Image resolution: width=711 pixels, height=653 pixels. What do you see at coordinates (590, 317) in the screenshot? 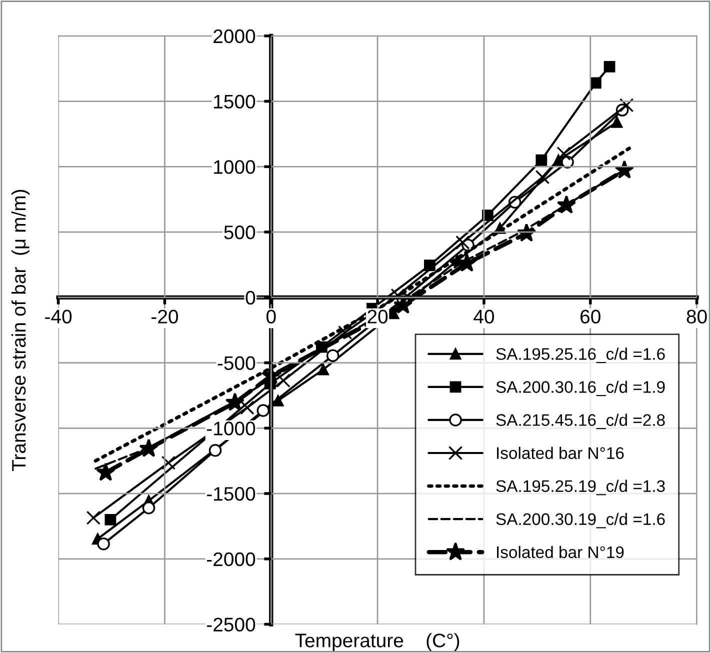
I see `x-tick-label: 60` at bounding box center [590, 317].